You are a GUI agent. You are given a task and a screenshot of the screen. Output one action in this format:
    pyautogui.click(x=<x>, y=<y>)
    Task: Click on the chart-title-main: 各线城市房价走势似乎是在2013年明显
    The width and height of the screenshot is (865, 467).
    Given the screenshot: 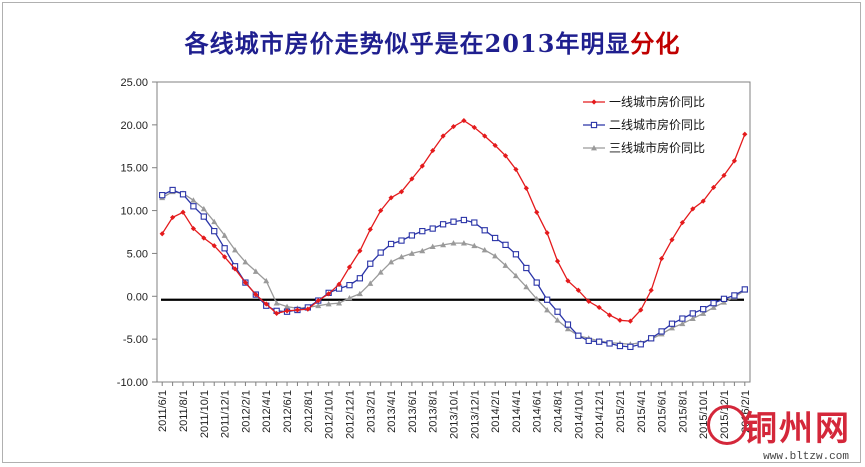 What is the action you would take?
    pyautogui.click(x=407, y=43)
    